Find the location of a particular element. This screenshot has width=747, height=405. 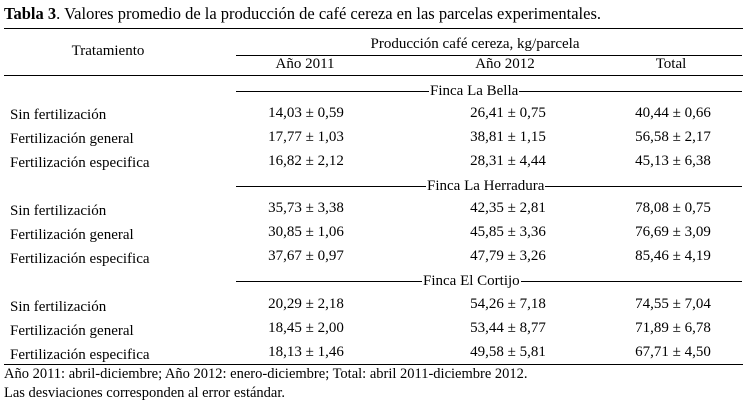

row-value-2012: 54,26 ± 7,18 is located at coordinates (508, 304).